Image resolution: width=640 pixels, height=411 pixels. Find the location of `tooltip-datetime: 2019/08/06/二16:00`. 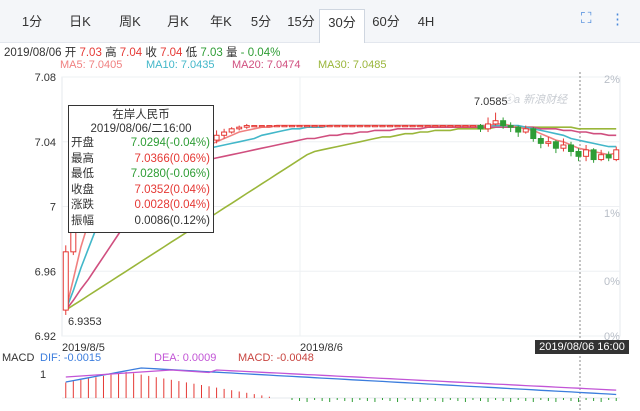

tooltip-datetime: 2019/08/06/二16:00 is located at coordinates (141, 129).